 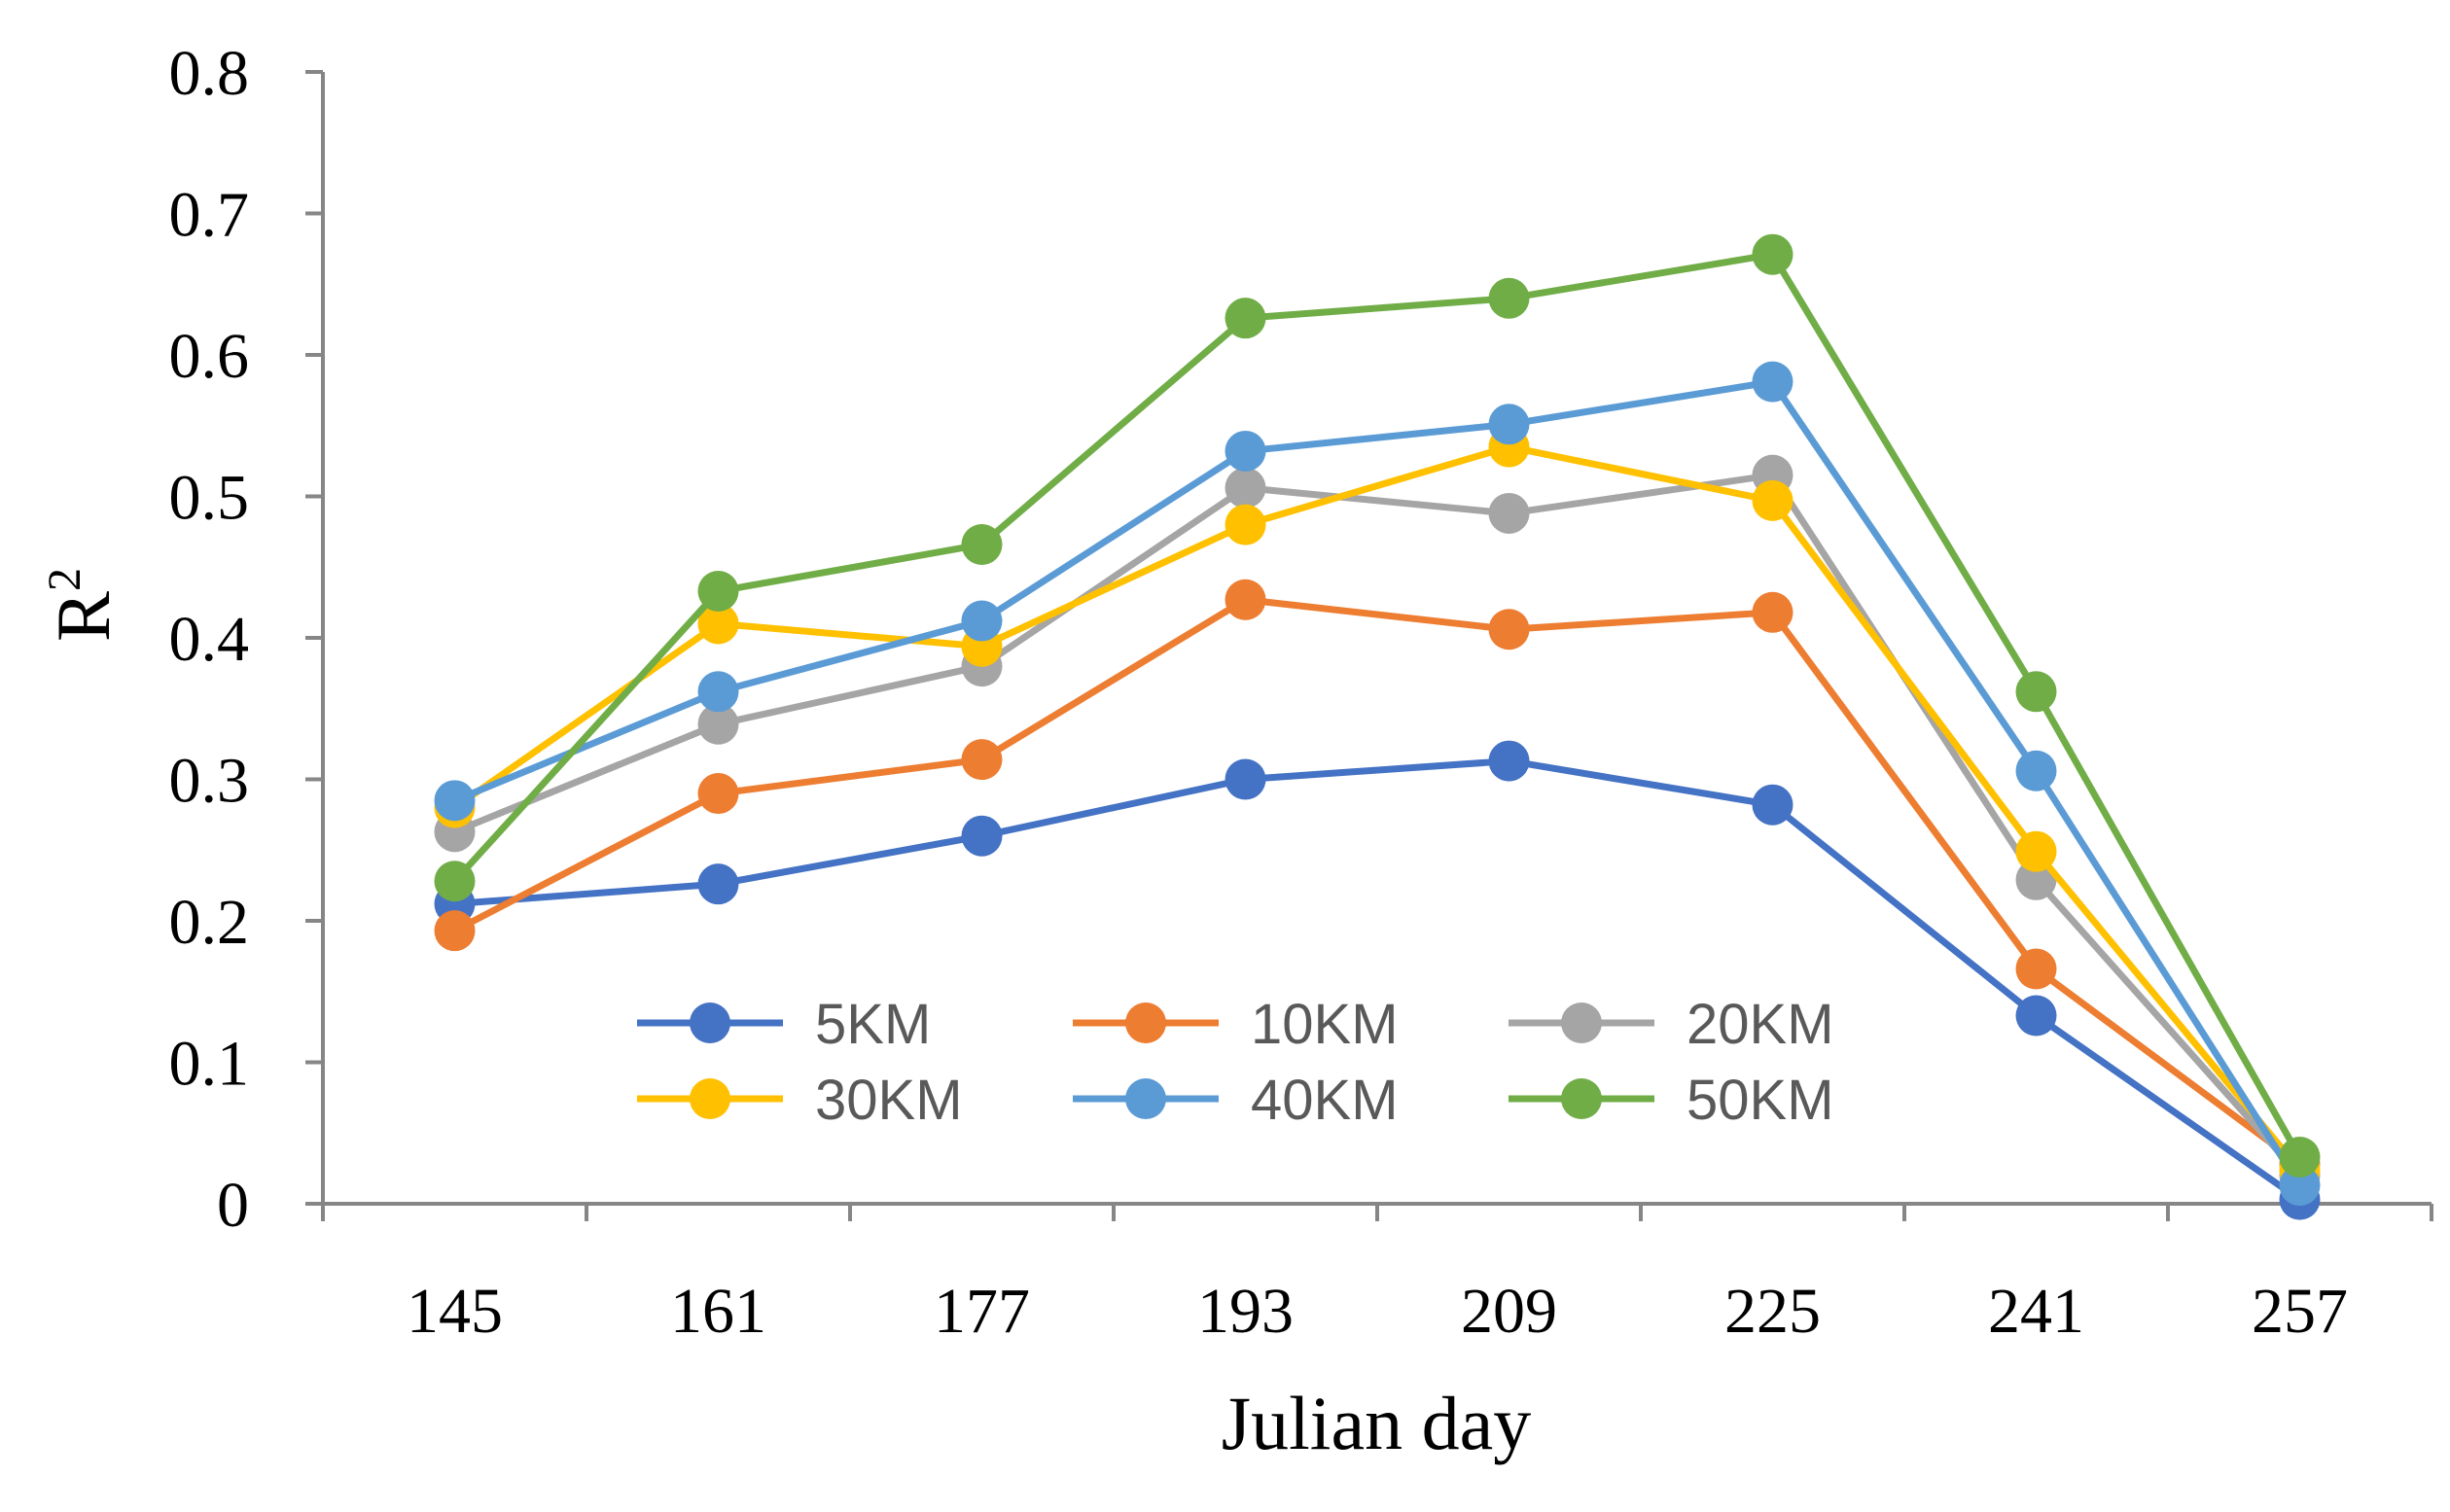 What do you see at coordinates (83, 616) in the screenshot?
I see `y-axis-title-base: R` at bounding box center [83, 616].